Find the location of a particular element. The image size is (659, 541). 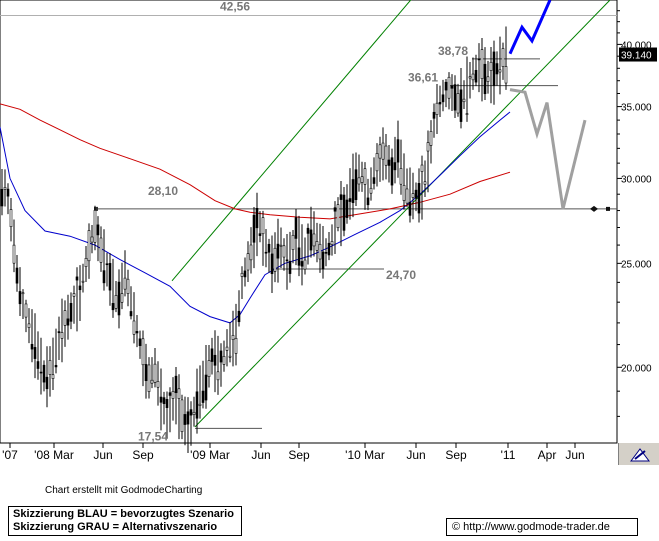

scenario-target-marker is located at coordinates (594, 208).